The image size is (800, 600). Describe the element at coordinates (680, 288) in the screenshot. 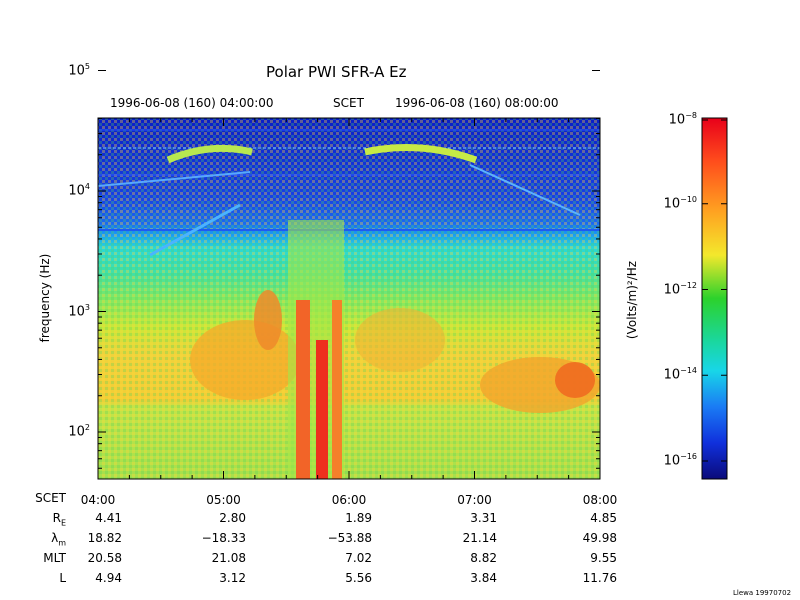

I see `colorbar-tick-label: 10−12` at that location.